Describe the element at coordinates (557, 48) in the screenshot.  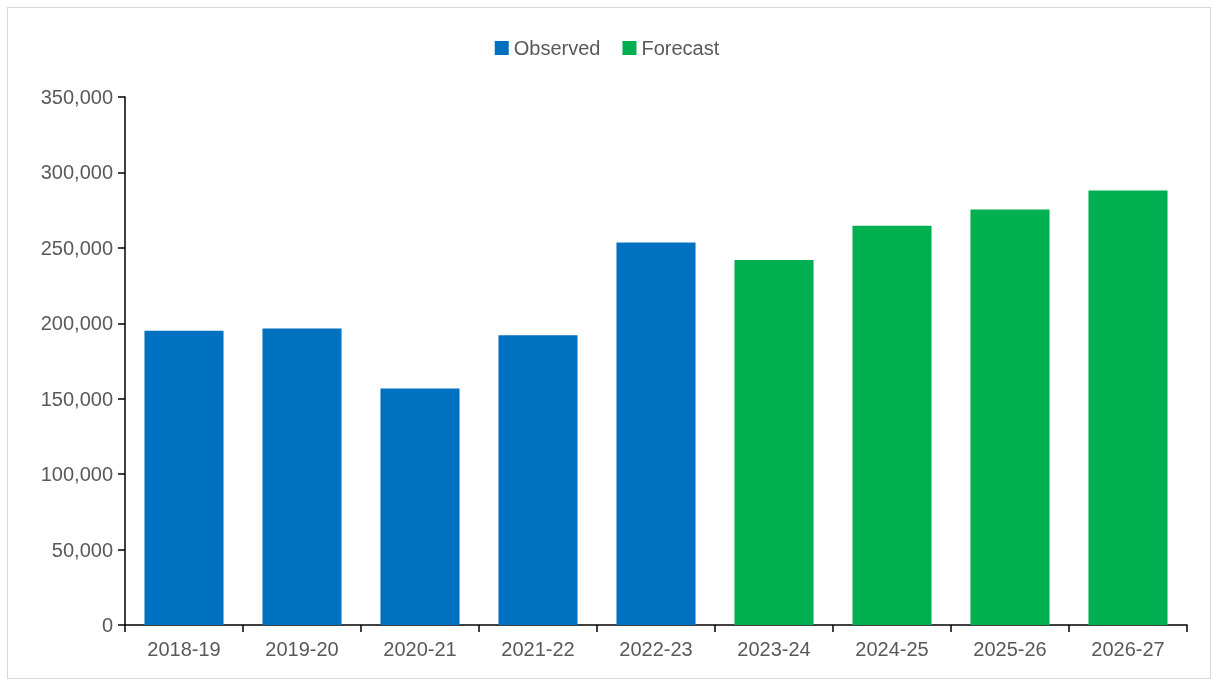
I see `legend-label: Observed` at that location.